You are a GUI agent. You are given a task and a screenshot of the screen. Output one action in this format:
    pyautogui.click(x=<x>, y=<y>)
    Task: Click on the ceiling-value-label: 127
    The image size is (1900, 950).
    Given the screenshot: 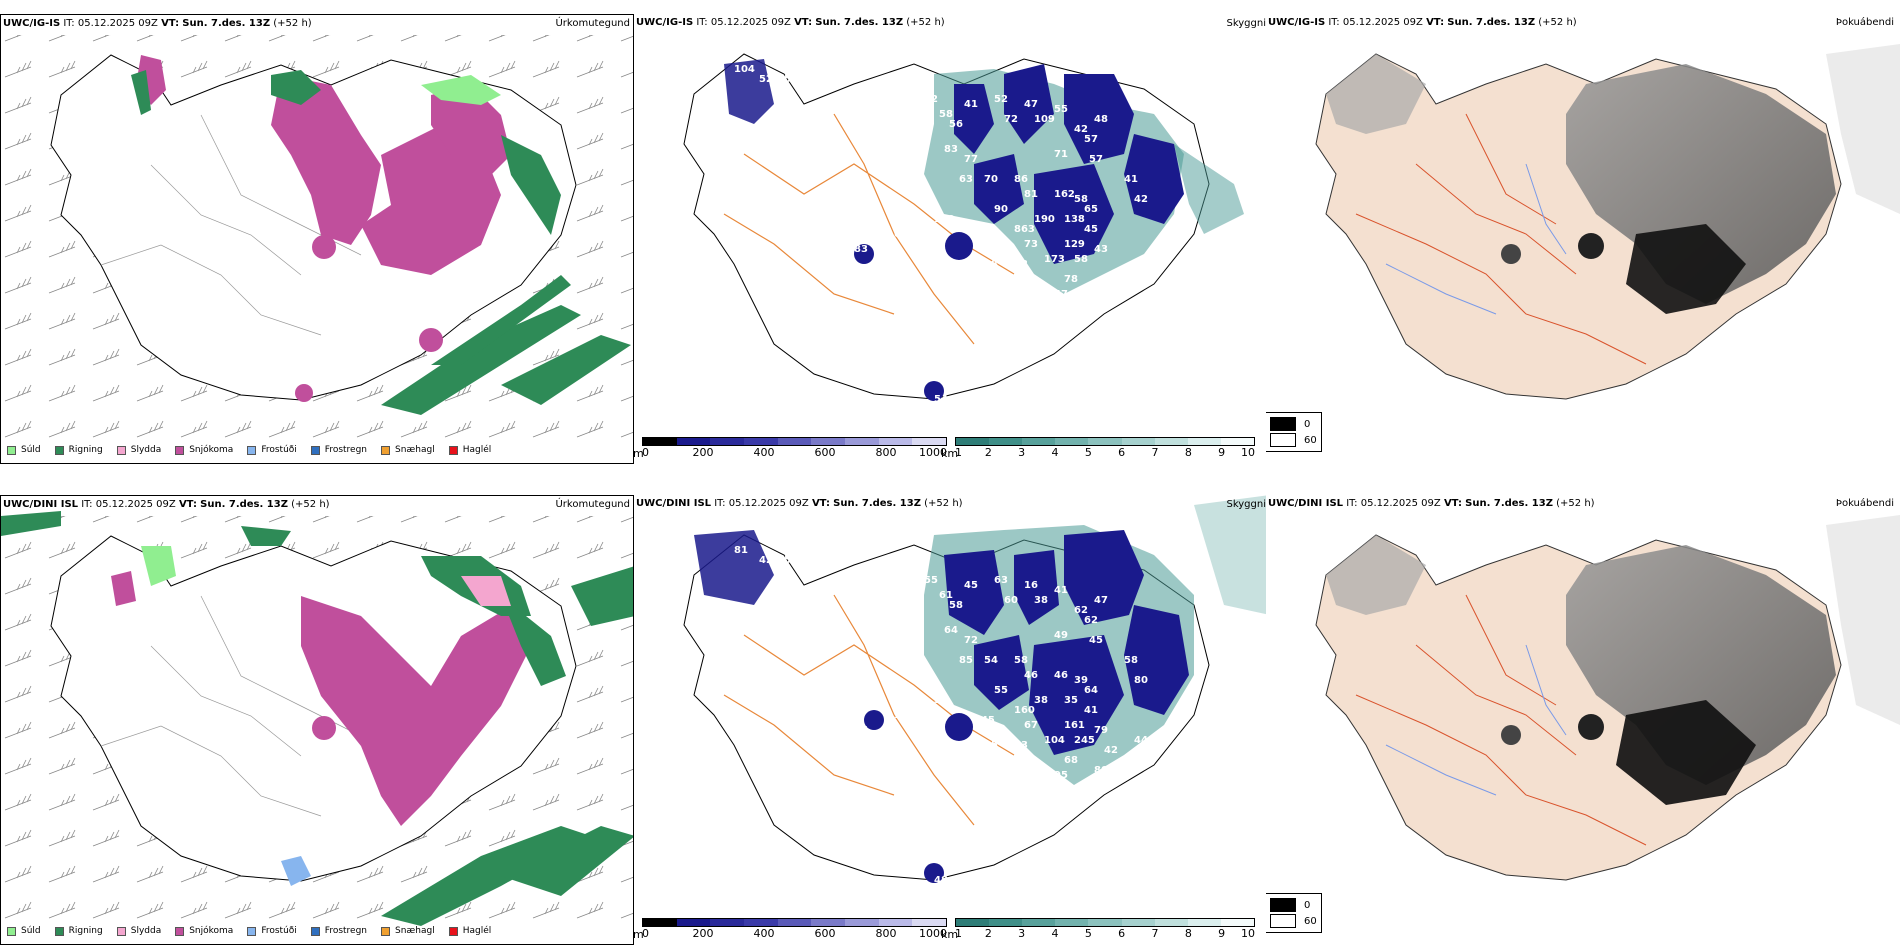 What is the action you would take?
    pyautogui.click(x=904, y=715)
    